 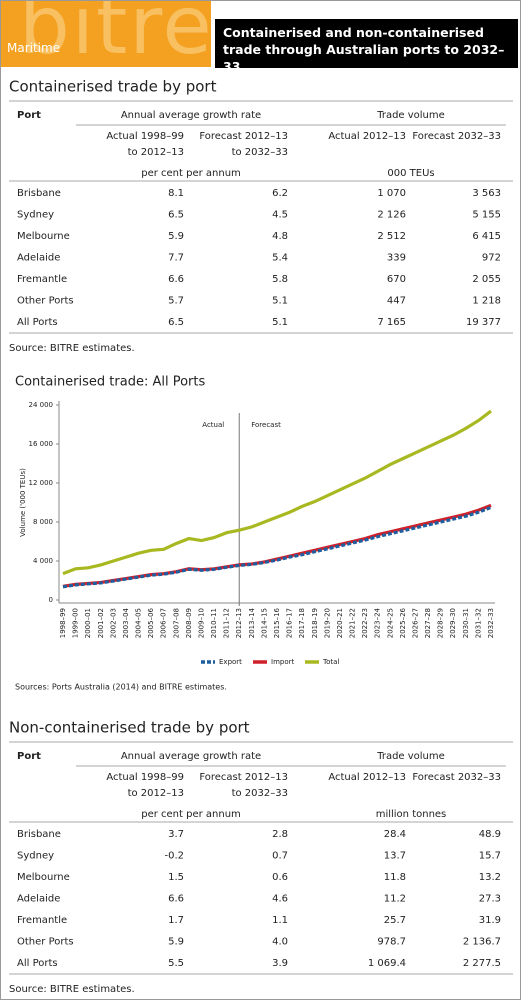 What do you see at coordinates (280, 279) in the screenshot?
I see `table-cell: 5.8` at bounding box center [280, 279].